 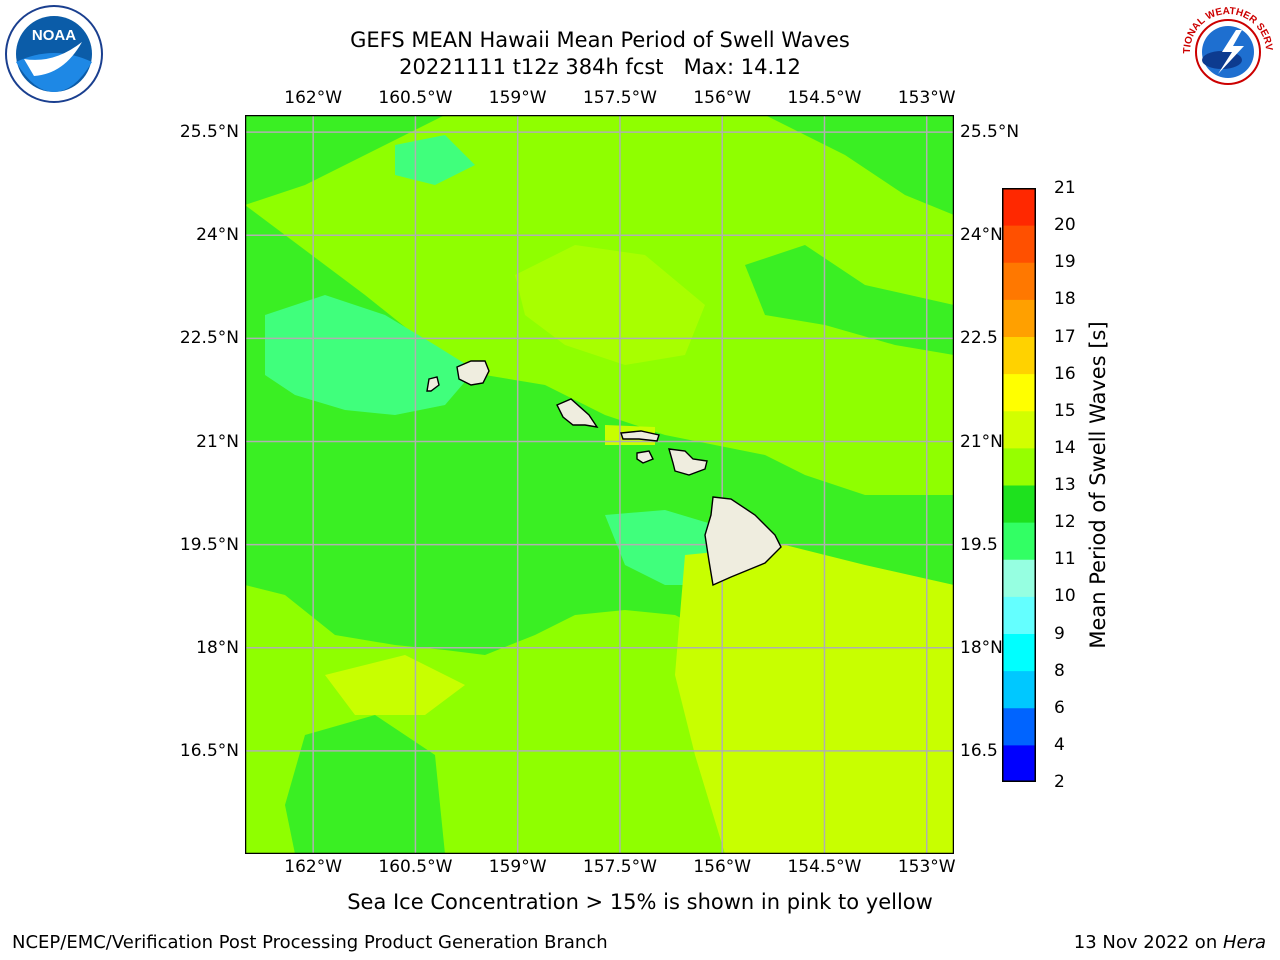 I want to click on lon-tick-bottom: 156°W, so click(x=722, y=867).